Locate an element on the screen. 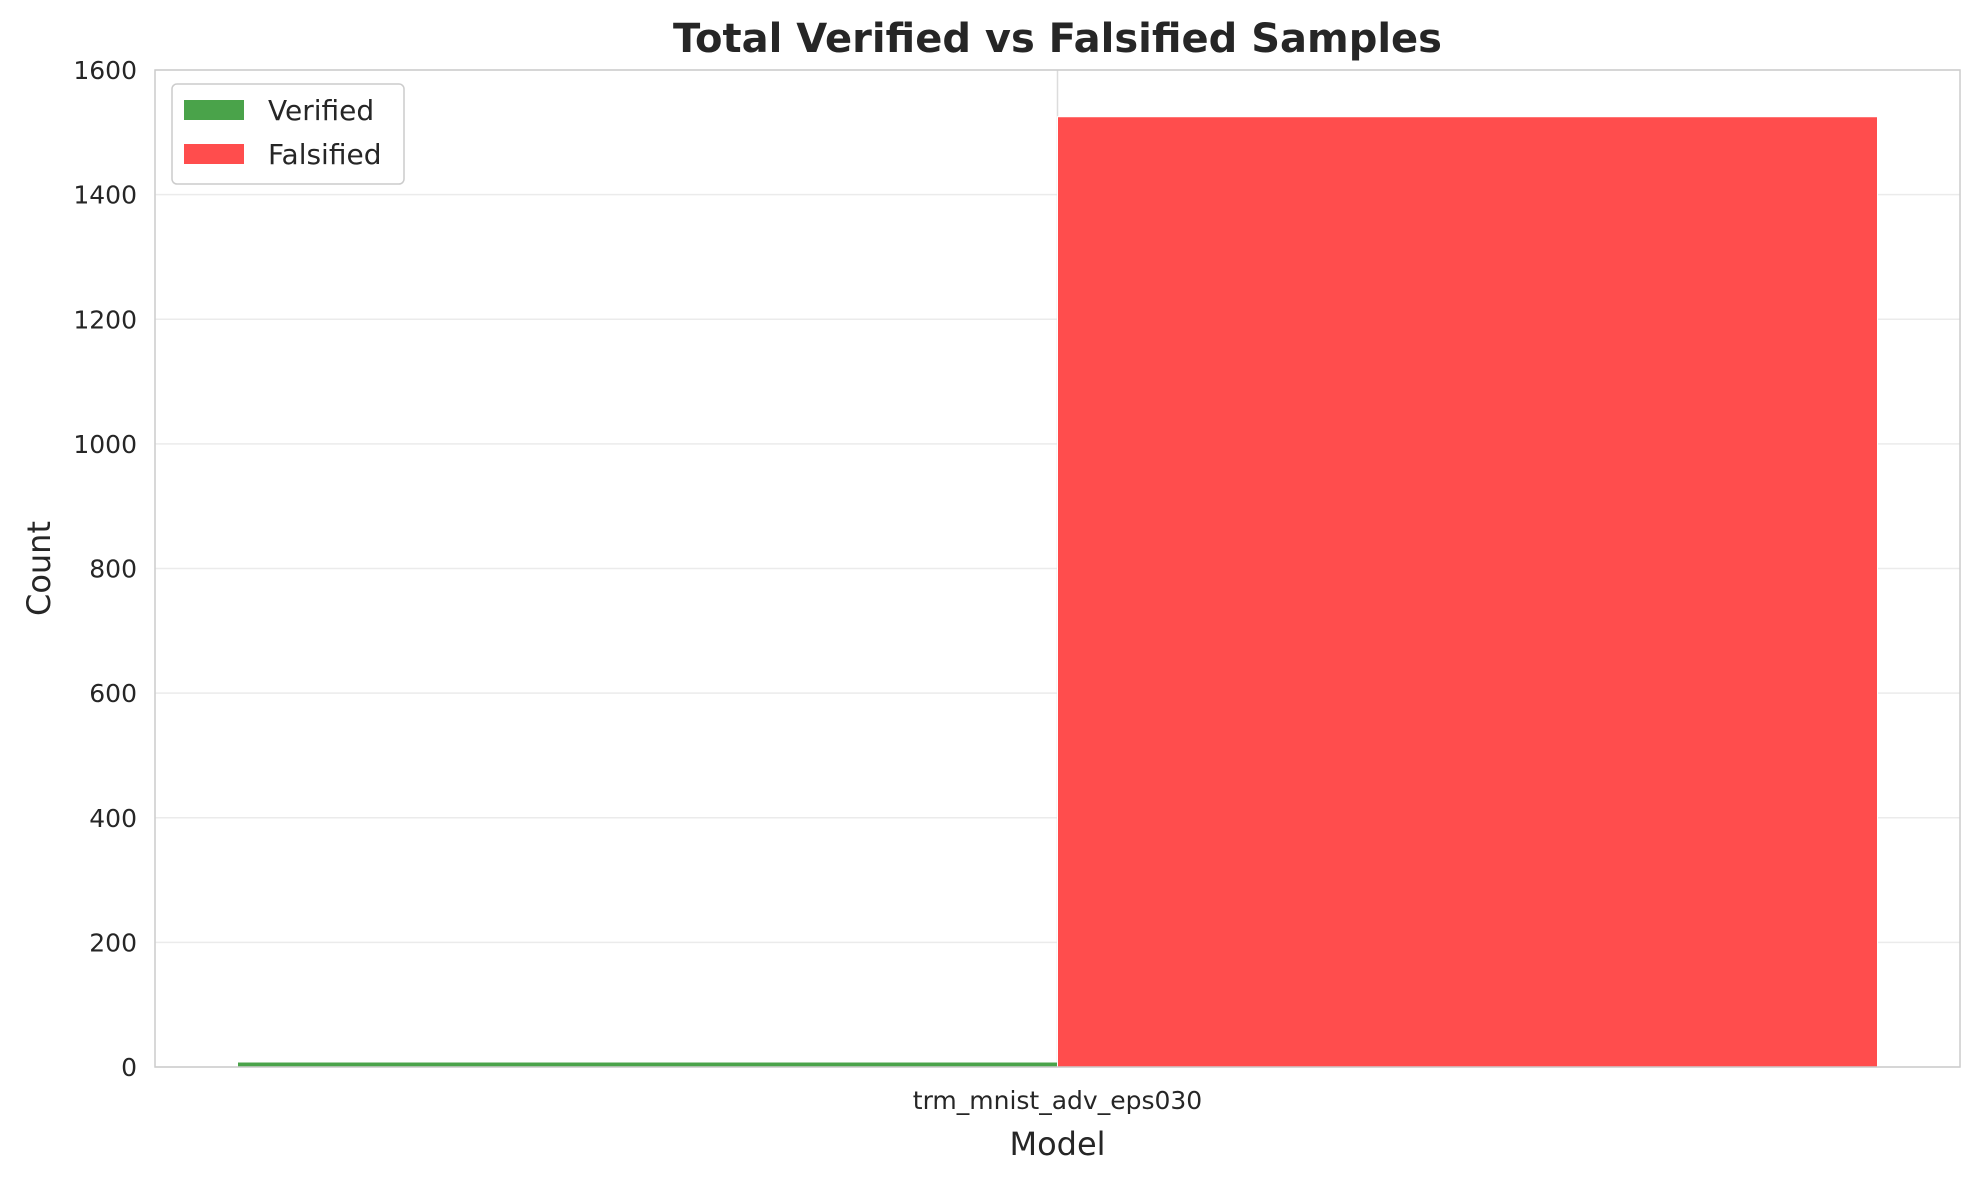 The width and height of the screenshot is (1978, 1183). y-tick-label: 1000 is located at coordinates (105, 444).